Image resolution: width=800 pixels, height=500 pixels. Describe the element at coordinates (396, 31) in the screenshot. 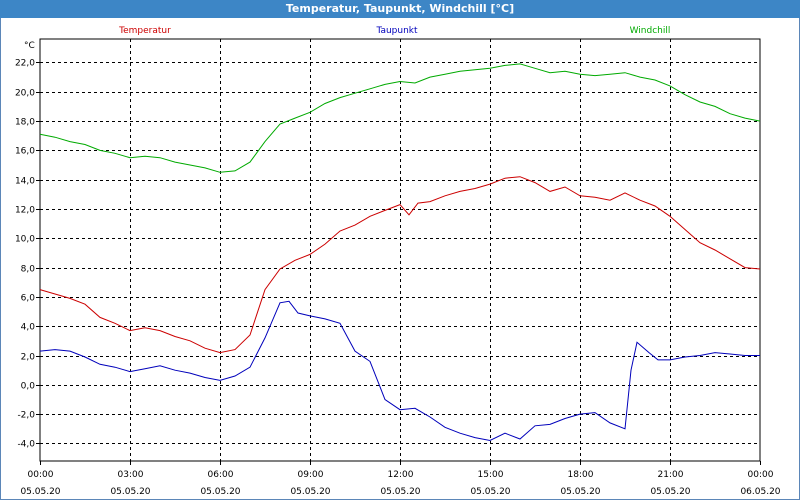

I see `legend-taupunkt: Taupunkt` at that location.